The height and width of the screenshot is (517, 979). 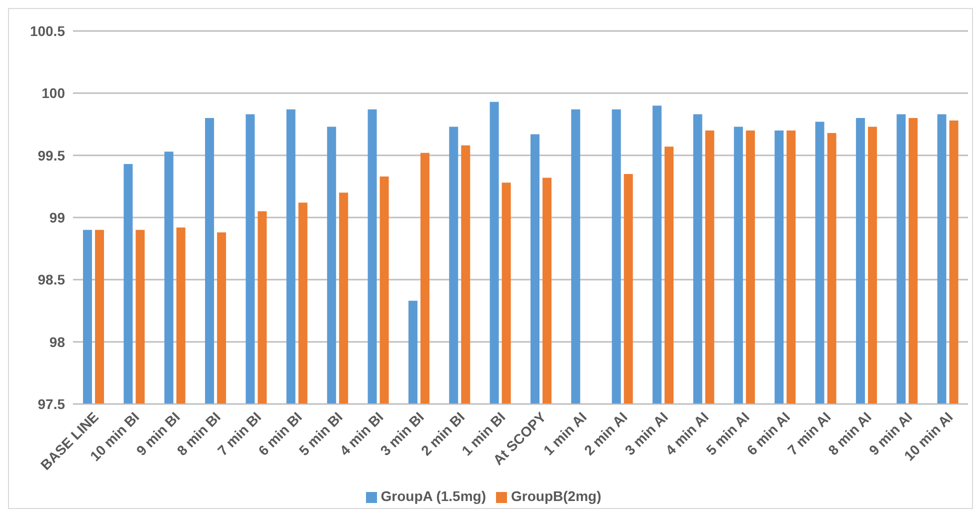 What do you see at coordinates (48, 30) in the screenshot?
I see `y-tick-label: 100.5` at bounding box center [48, 30].